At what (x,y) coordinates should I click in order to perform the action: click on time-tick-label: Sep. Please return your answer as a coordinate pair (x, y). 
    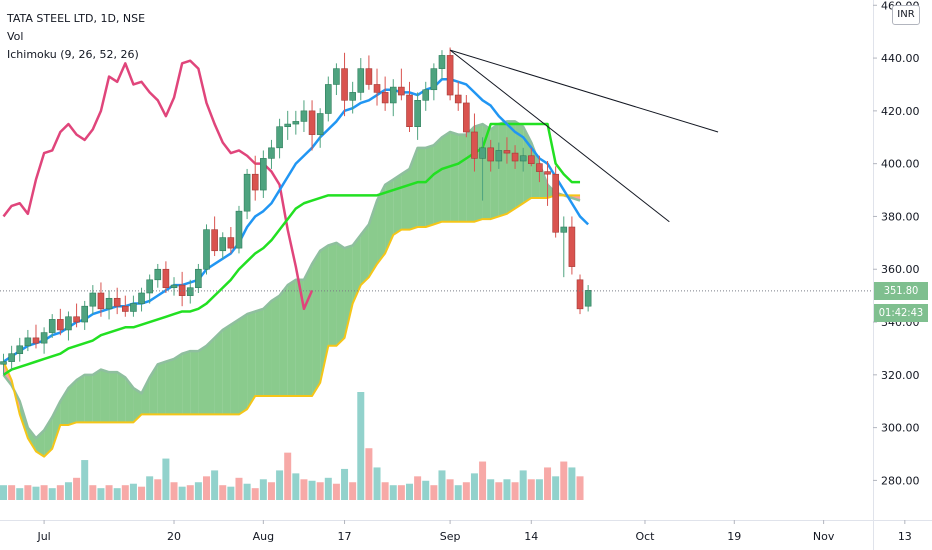
    Looking at the image, I should click on (450, 536).